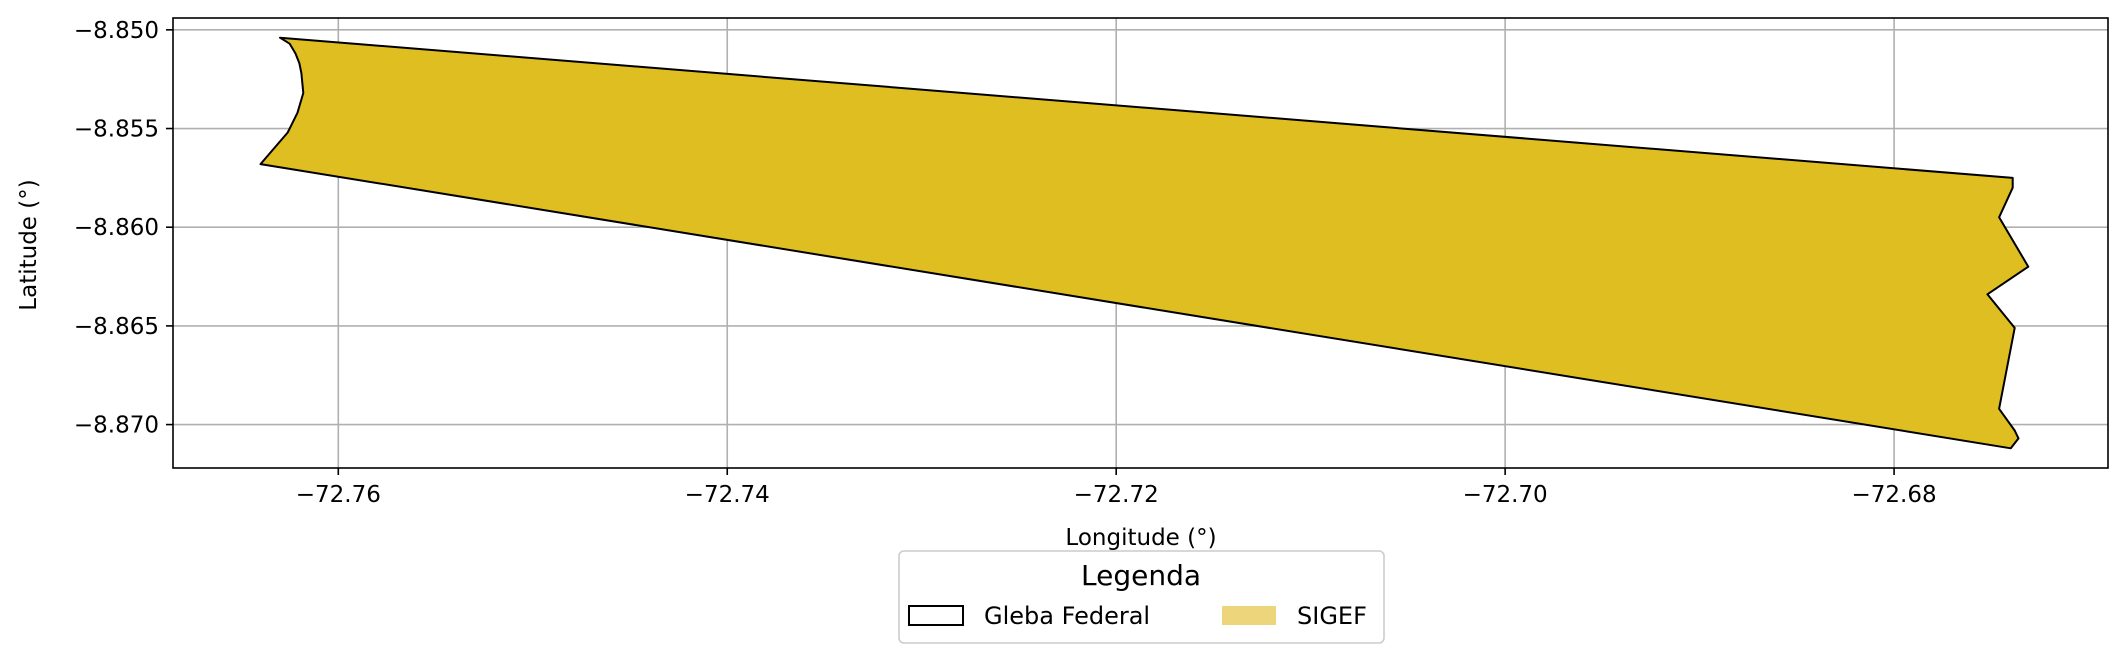  I want to click on x-ticks: −72.76 −72.74 −72.72 −72.70 −72.68, so click(1116, 488).